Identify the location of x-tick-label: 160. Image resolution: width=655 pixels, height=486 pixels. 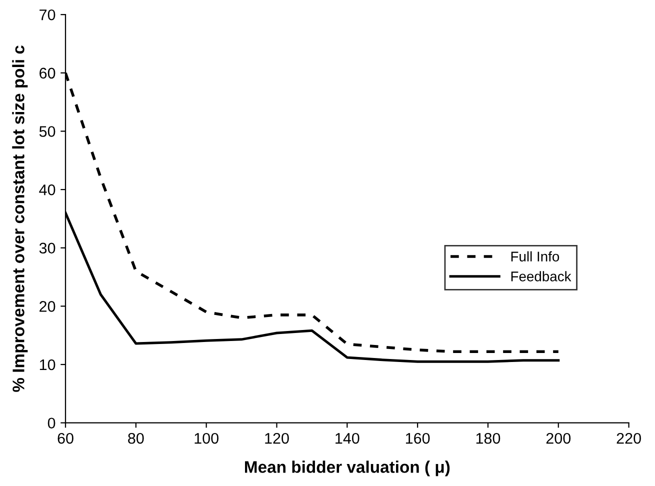
(418, 438).